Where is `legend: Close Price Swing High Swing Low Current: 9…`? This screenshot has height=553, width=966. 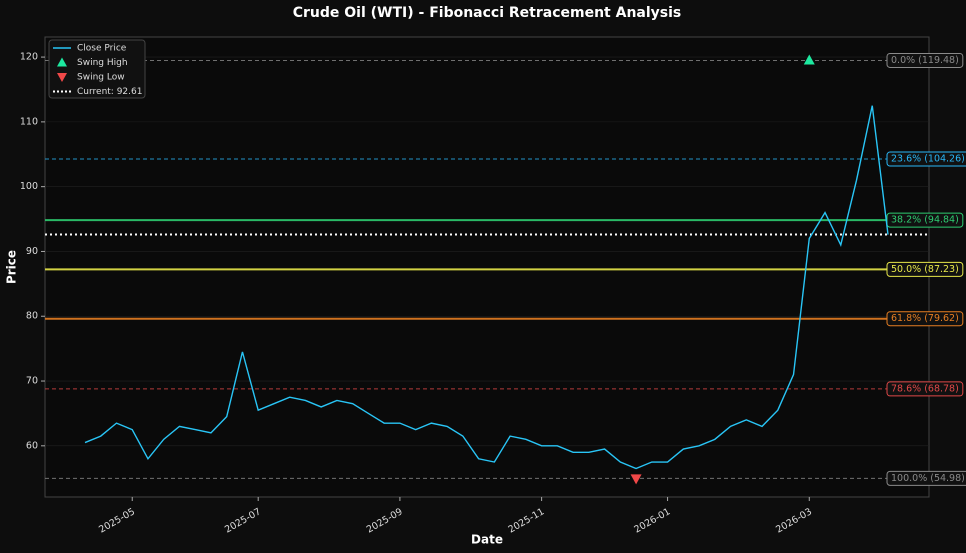 legend: Close Price Swing High Swing Low Current: 9… is located at coordinates (97, 69).